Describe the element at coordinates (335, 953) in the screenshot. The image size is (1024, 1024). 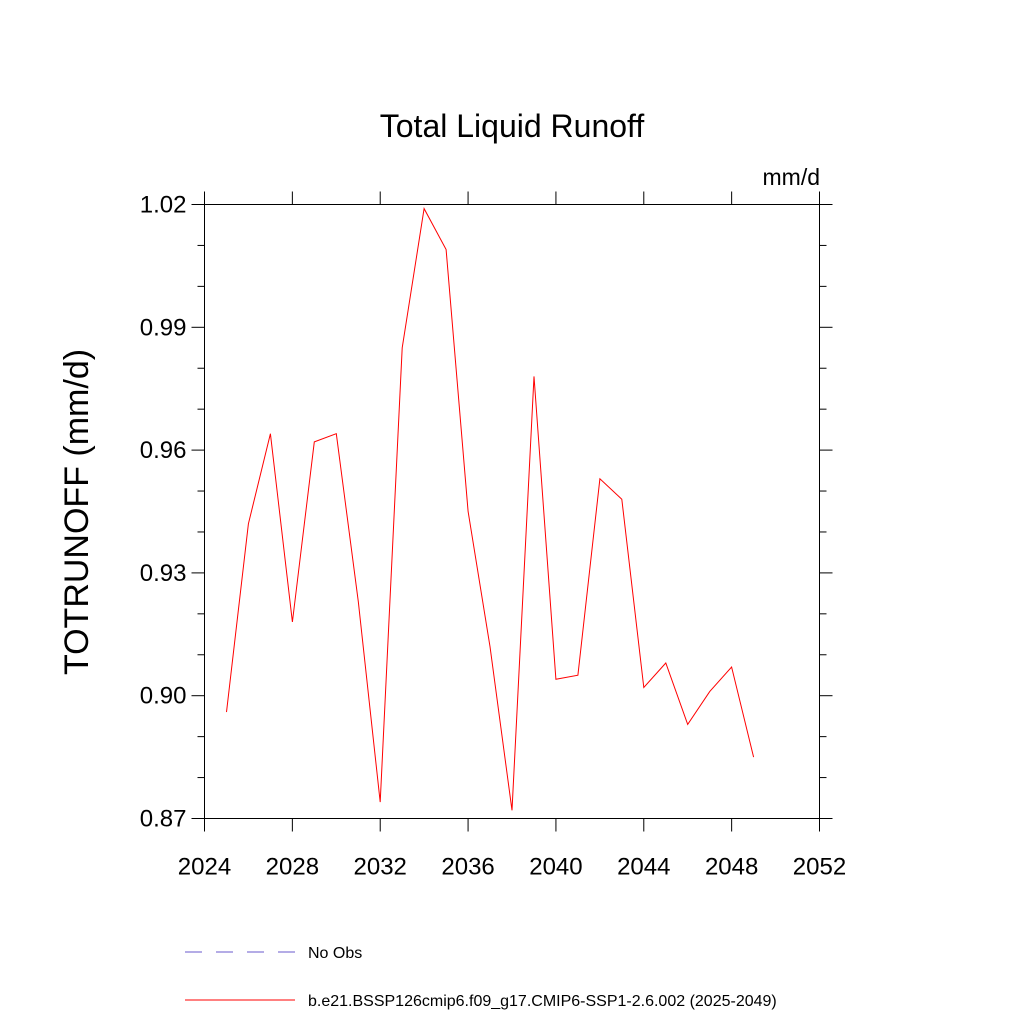
I see `legend-label-0: No Obs` at that location.